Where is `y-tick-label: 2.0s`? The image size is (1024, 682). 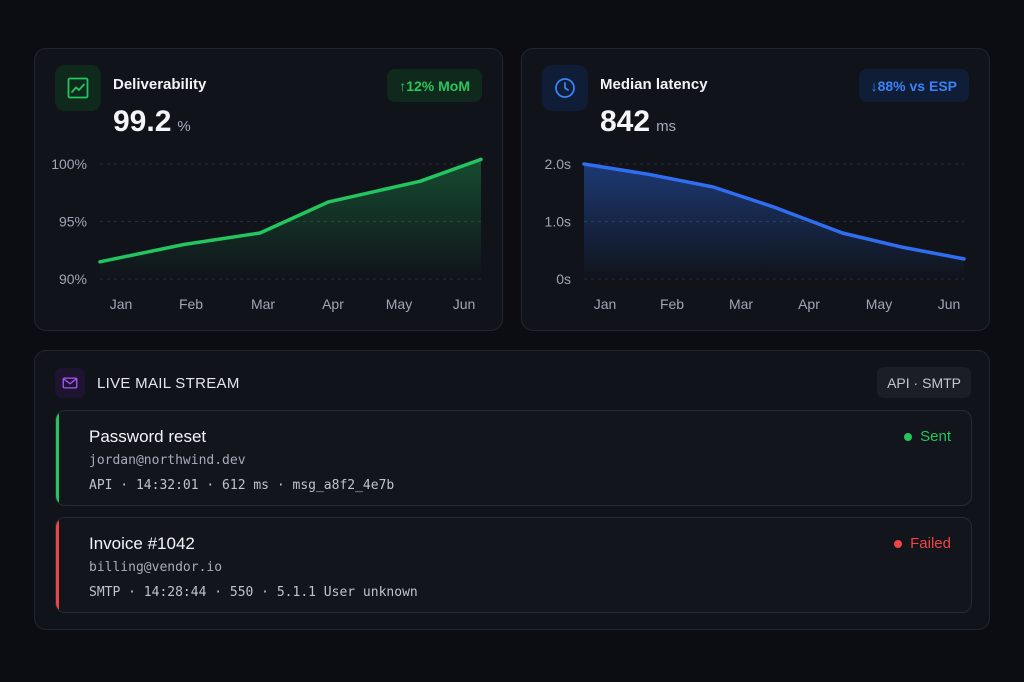
y-tick-label: 2.0s is located at coordinates (558, 164).